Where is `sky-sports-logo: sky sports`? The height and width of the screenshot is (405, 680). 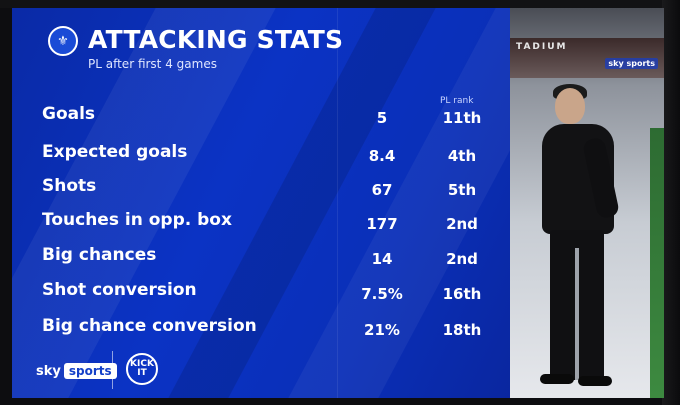 sky-sports-logo: sky sports is located at coordinates (76, 371).